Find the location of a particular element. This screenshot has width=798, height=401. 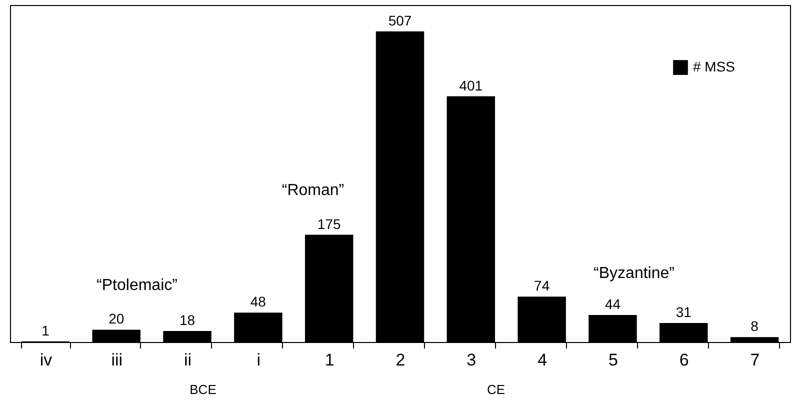

annotation: “Roman” is located at coordinates (313, 190).